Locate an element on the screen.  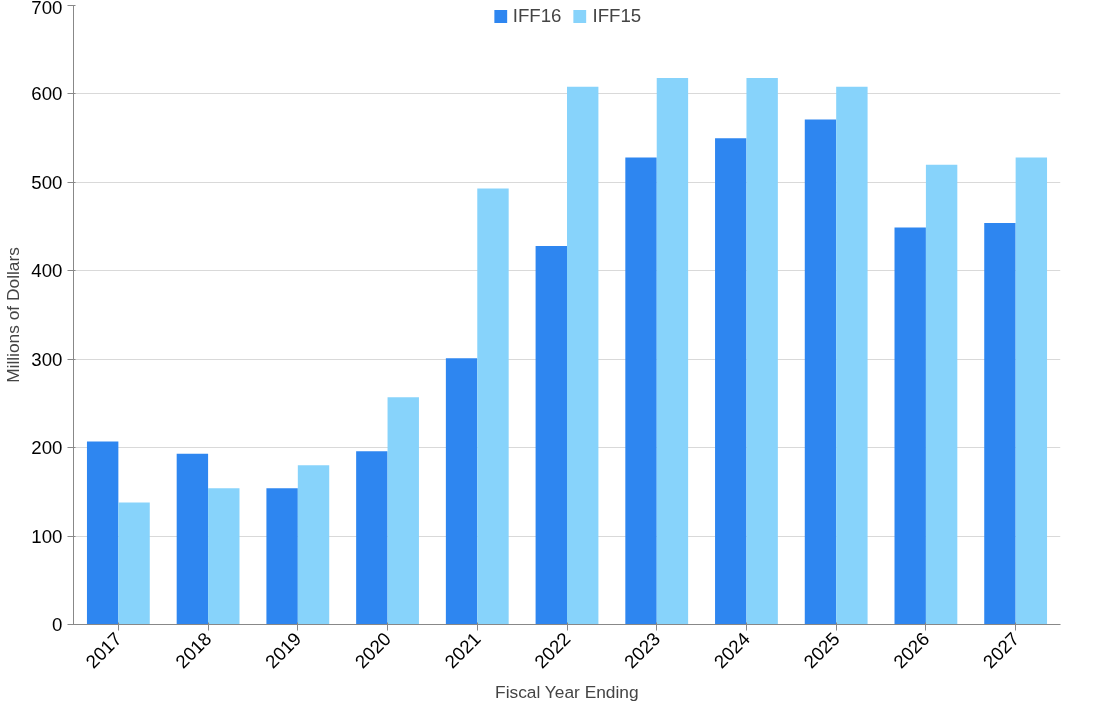
y-tick-label: 600 is located at coordinates (47, 94).